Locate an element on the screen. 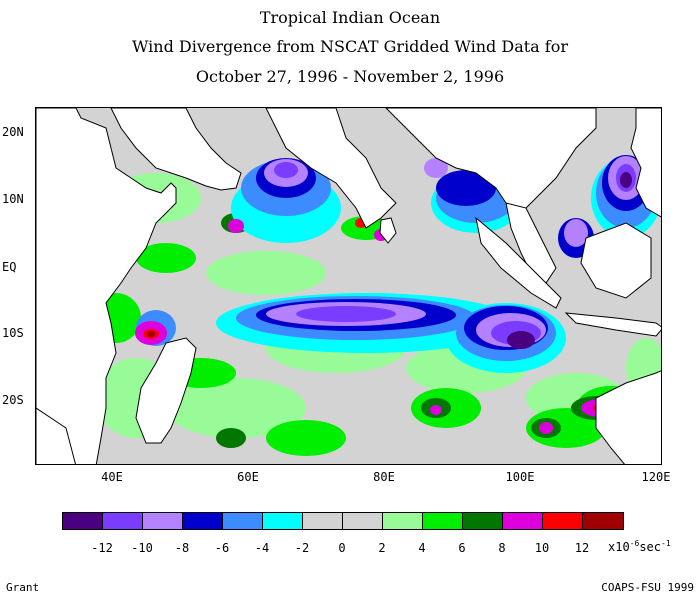 The width and height of the screenshot is (700, 600). india-landmass is located at coordinates (331, 168).